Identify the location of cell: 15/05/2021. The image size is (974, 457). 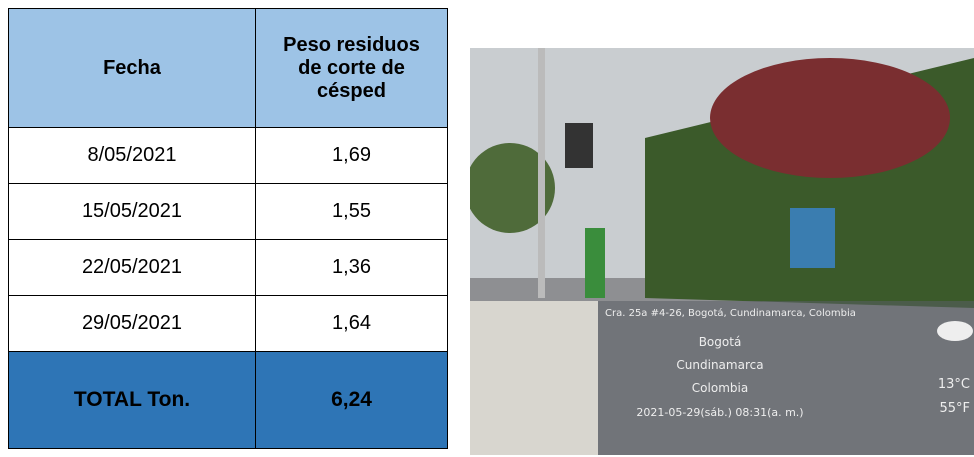
(132, 211).